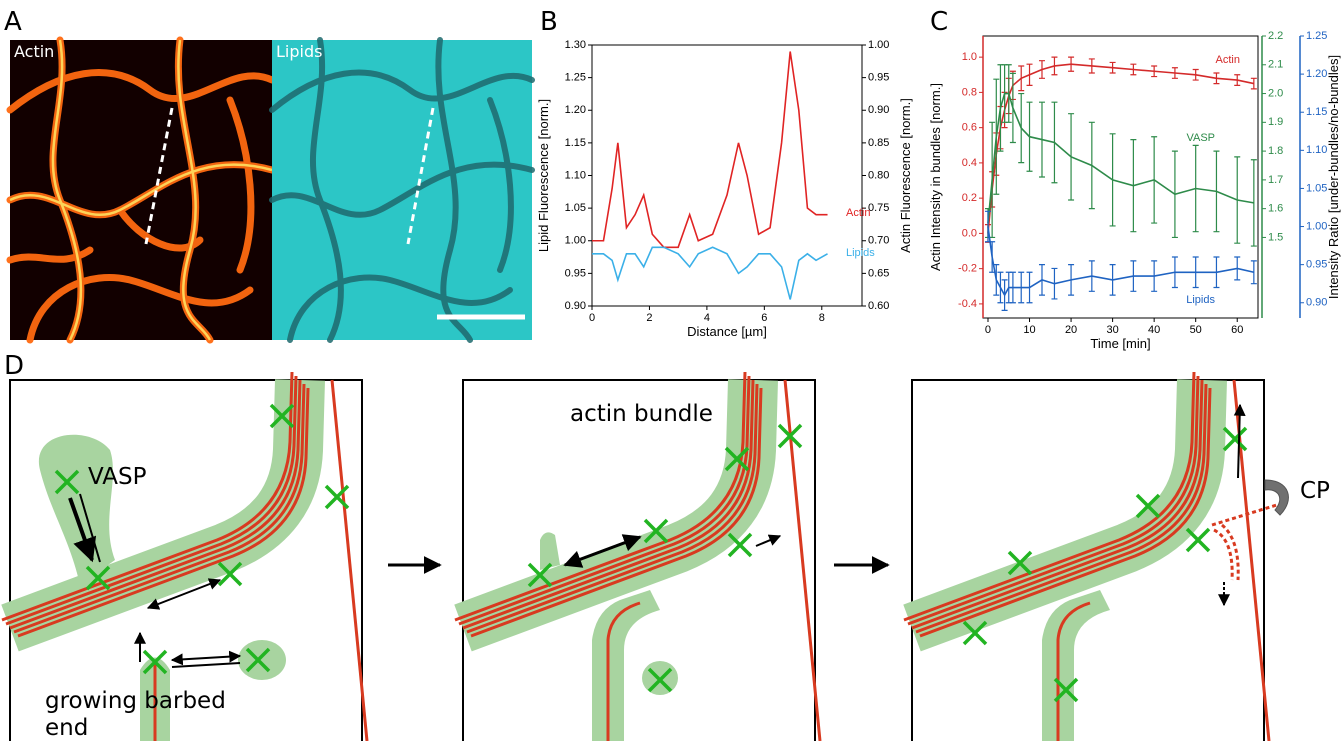  I want to click on x-tick-label: 6, so click(764, 318).